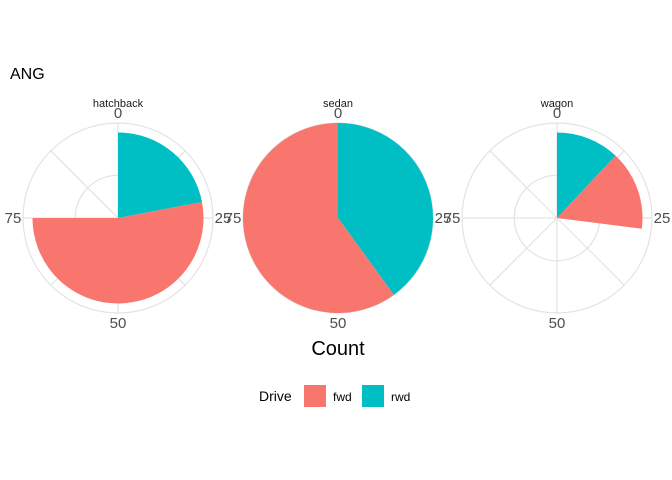 The height and width of the screenshot is (480, 672). Describe the element at coordinates (556, 104) in the screenshot. I see `facet-label: wagon` at that location.